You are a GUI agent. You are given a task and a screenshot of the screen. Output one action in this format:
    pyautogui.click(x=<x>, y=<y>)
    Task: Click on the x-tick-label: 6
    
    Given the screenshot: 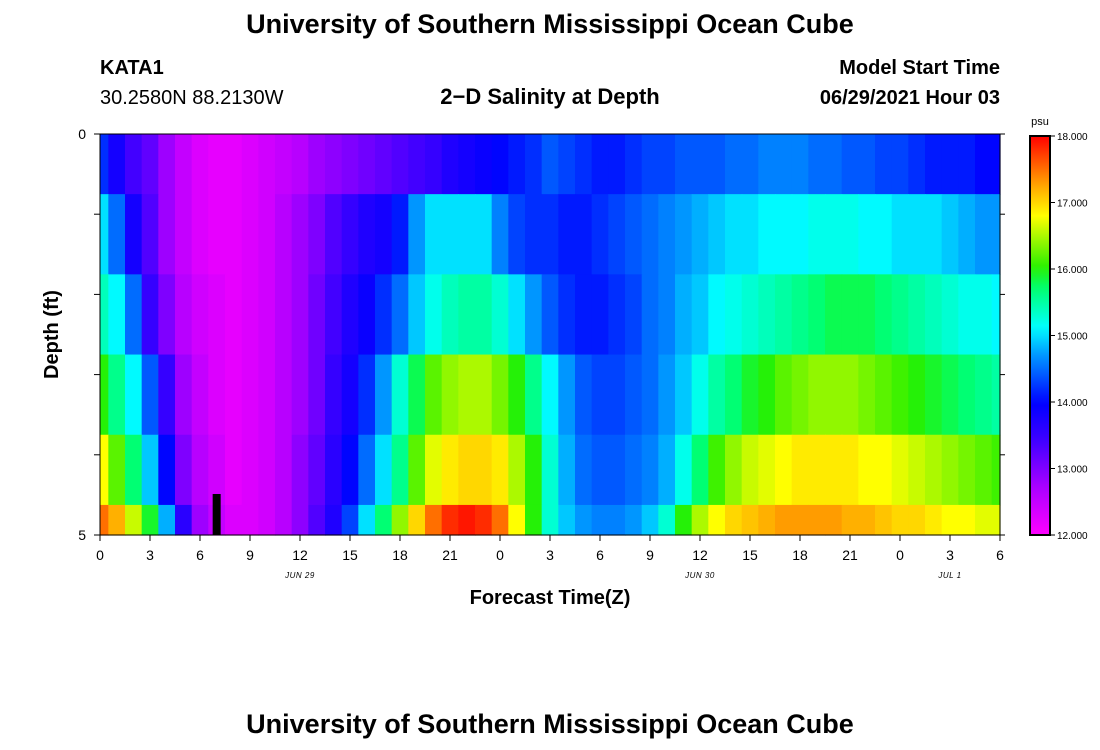 What is the action you would take?
    pyautogui.click(x=200, y=555)
    